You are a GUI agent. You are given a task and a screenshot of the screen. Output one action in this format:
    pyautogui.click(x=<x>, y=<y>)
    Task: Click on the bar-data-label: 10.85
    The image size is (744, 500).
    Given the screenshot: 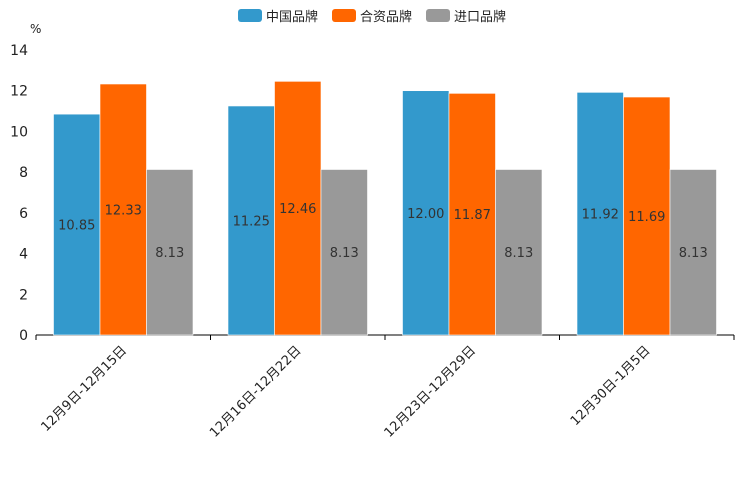 What is the action you would take?
    pyautogui.click(x=76, y=226)
    